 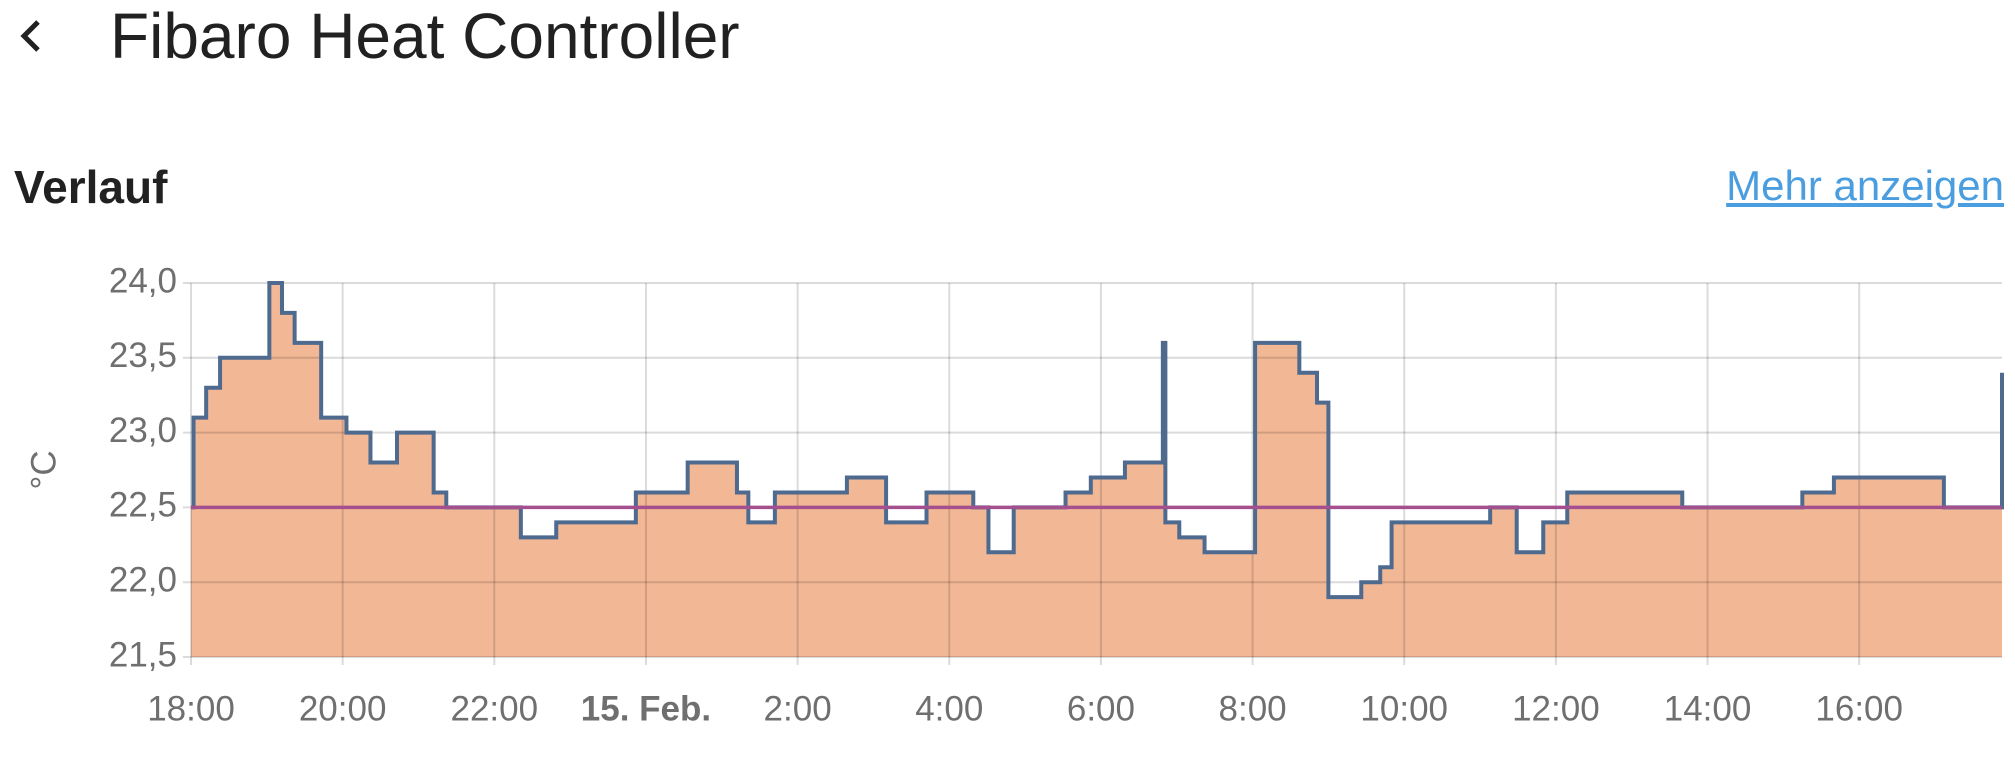 I want to click on x-tick-label: 10:00, so click(x=1404, y=708).